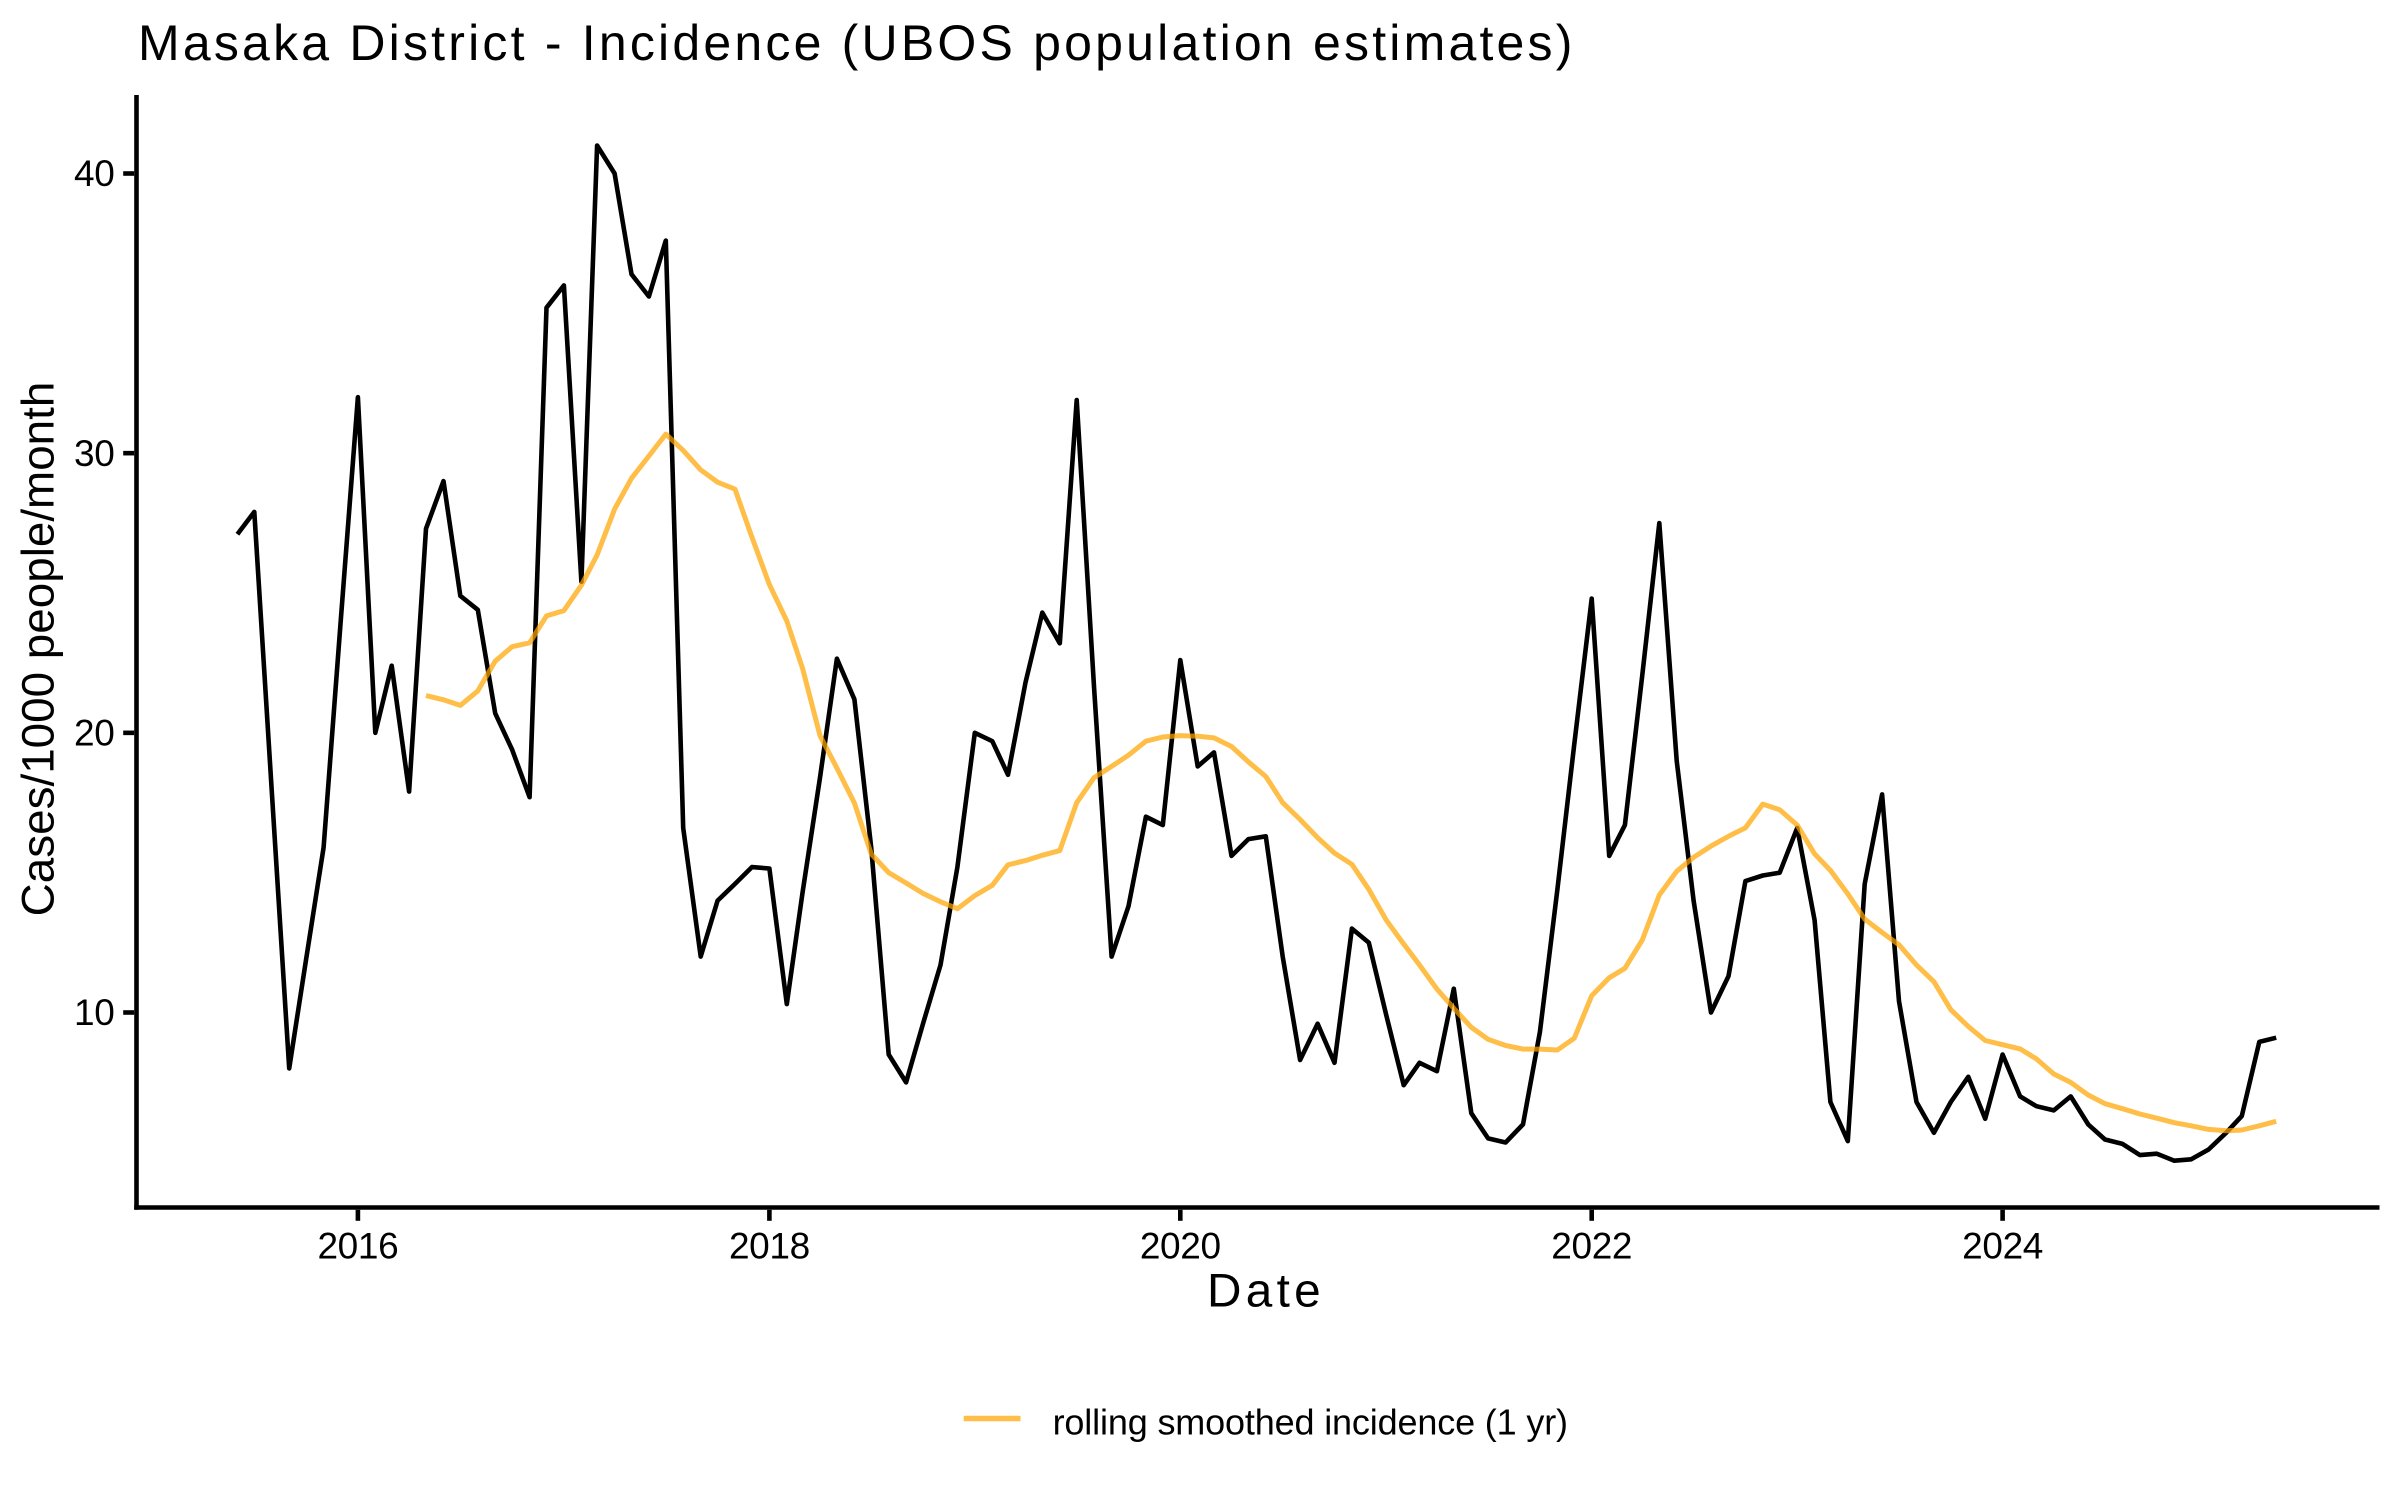  What do you see at coordinates (94, 173) in the screenshot?
I see `svg-text: 40` at bounding box center [94, 173].